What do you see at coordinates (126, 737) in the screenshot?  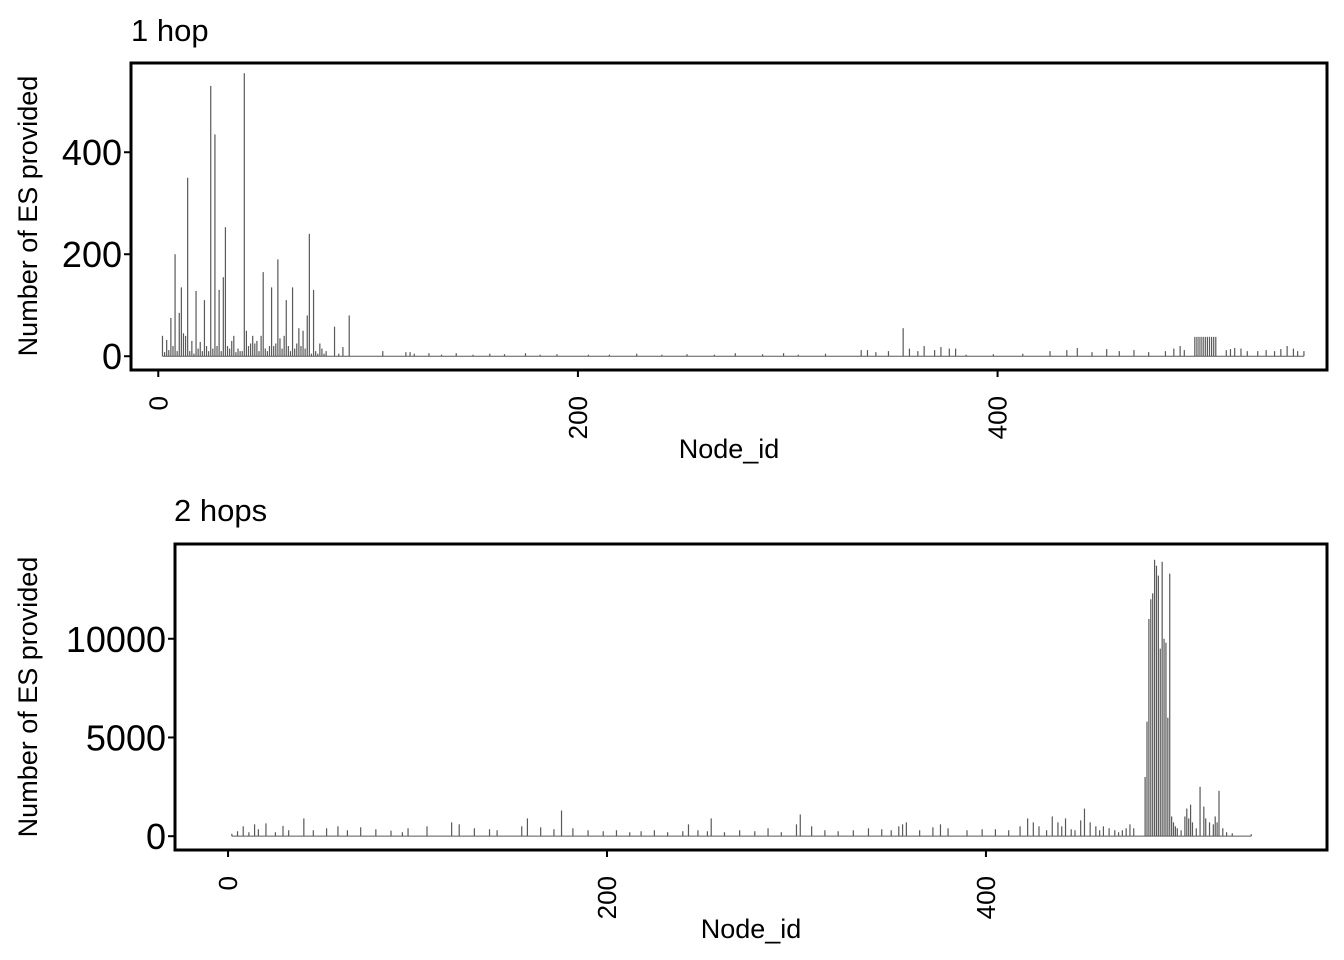 I see `y-tick-label: 5000` at bounding box center [126, 737].